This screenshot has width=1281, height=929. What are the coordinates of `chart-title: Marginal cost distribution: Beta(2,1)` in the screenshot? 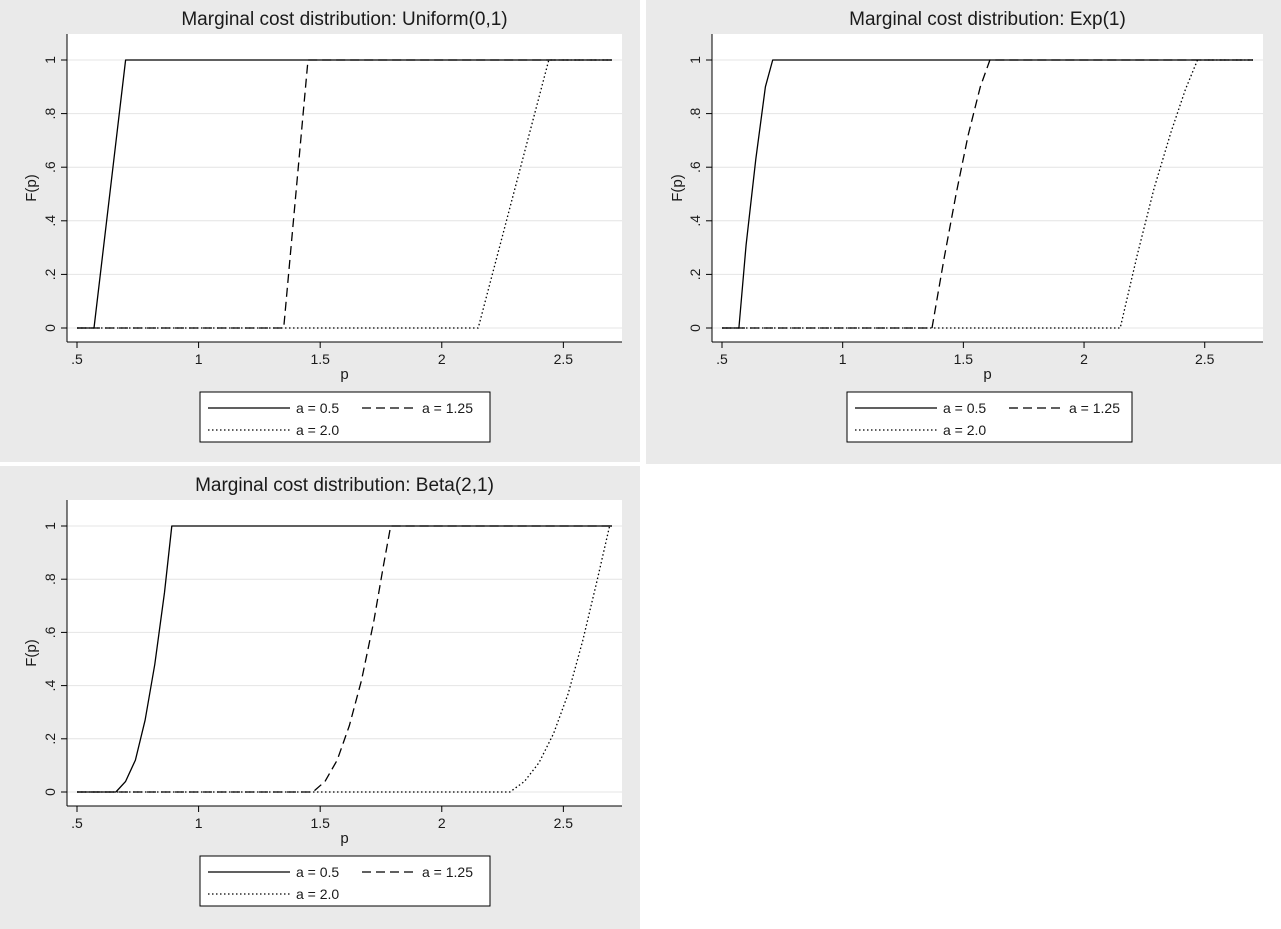 It's located at (344, 485).